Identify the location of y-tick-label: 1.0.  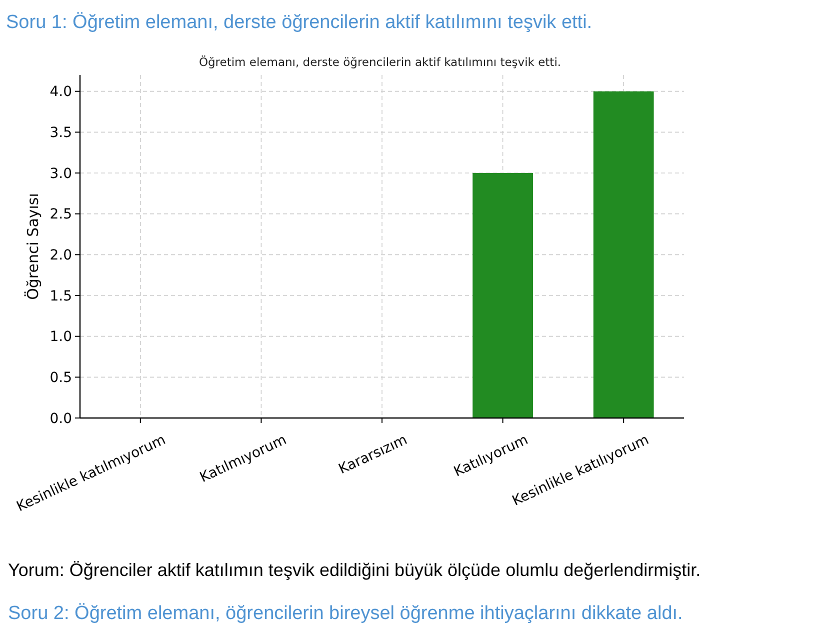
(61, 337).